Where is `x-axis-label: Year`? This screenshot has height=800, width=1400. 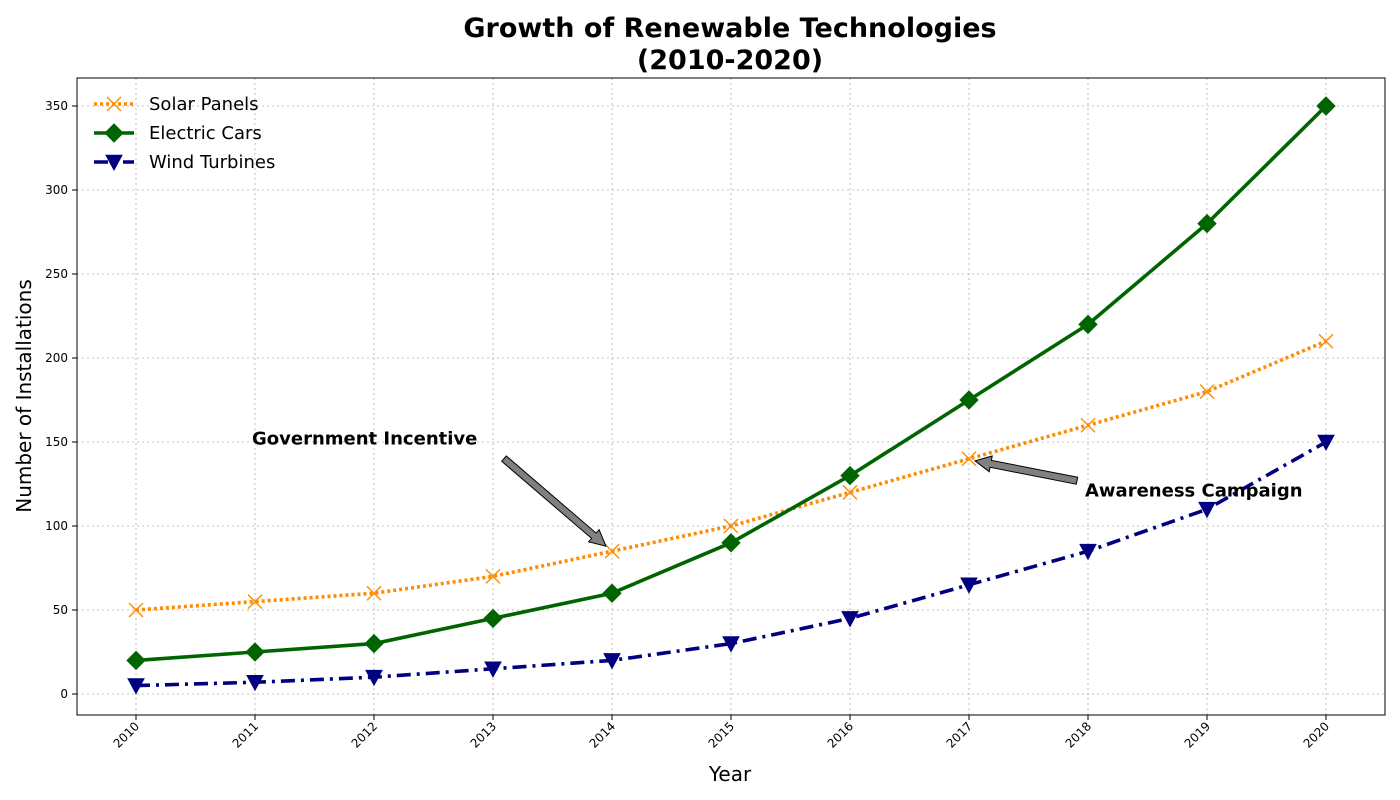
x-axis-label: Year is located at coordinates (730, 774).